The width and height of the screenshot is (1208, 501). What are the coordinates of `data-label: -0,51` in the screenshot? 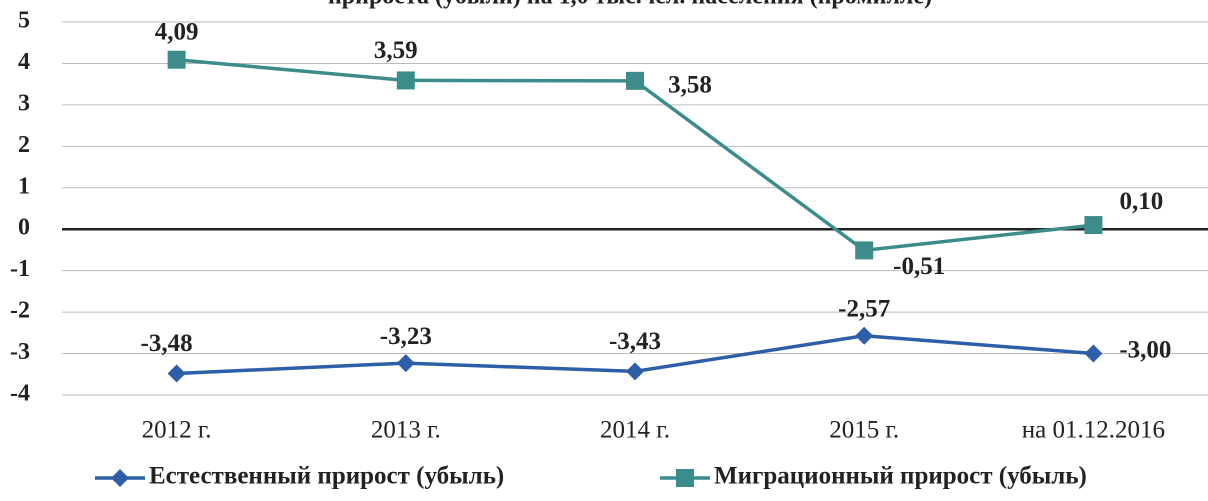 It's located at (919, 266).